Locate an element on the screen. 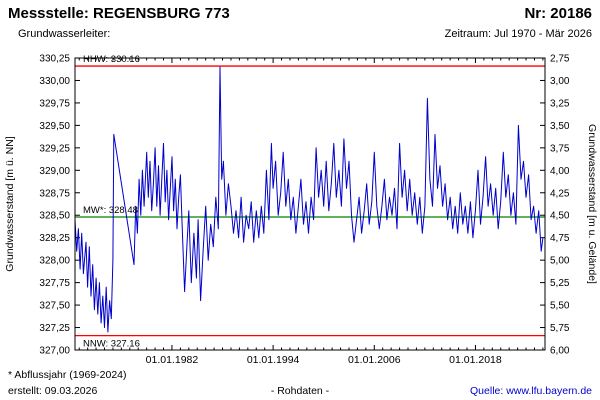 The width and height of the screenshot is (600, 400). reference-line-label: MW*: 328.48 is located at coordinates (110, 210).